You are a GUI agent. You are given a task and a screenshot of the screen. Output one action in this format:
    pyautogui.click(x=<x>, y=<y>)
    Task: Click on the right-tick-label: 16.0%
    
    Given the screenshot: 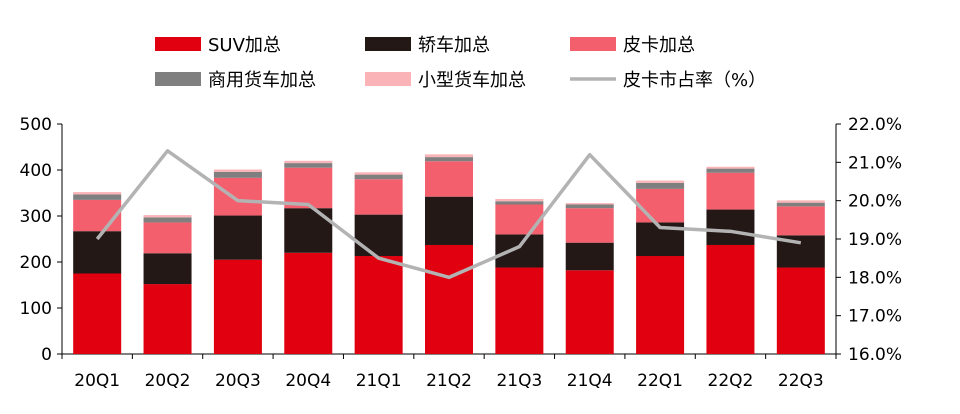 What is the action you would take?
    pyautogui.click(x=875, y=355)
    